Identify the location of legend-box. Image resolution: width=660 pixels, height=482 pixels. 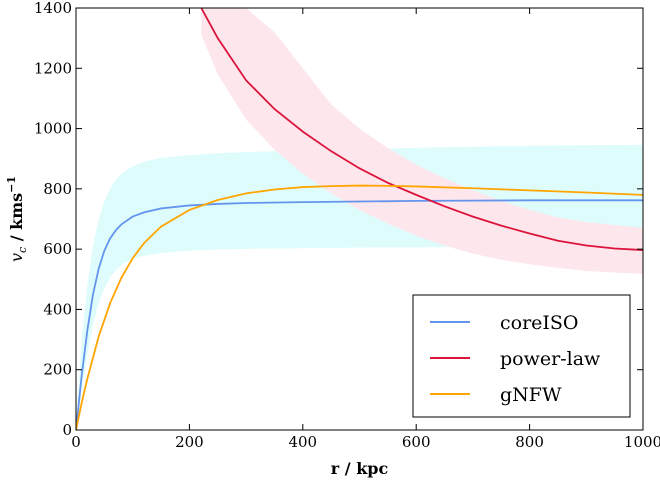
(521, 356).